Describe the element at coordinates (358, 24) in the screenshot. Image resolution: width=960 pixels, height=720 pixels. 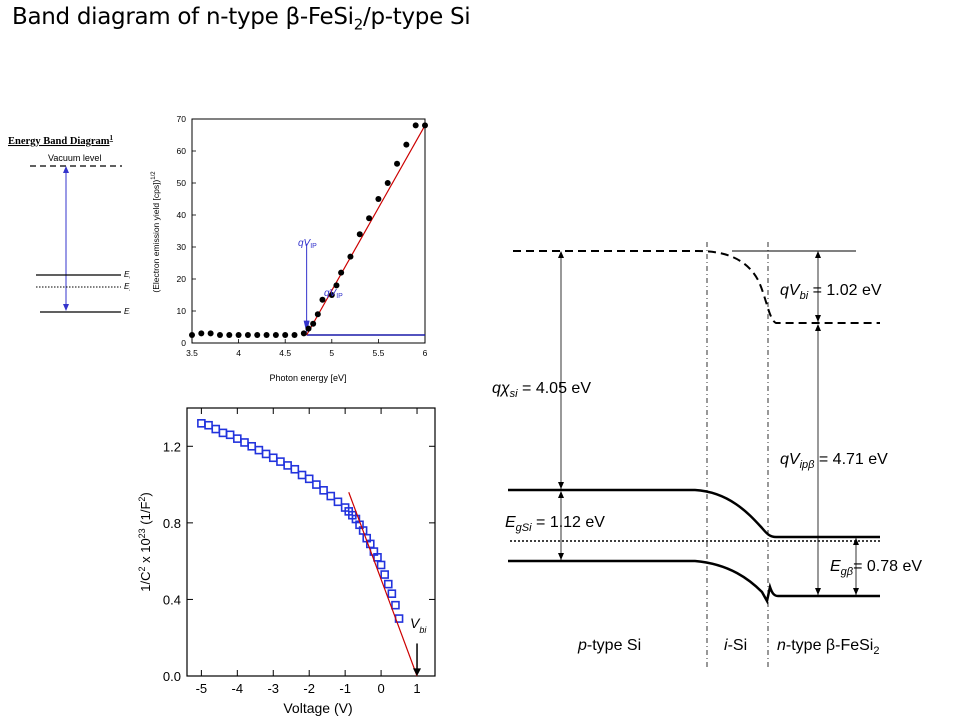
I see `title-subscript: 2` at that location.